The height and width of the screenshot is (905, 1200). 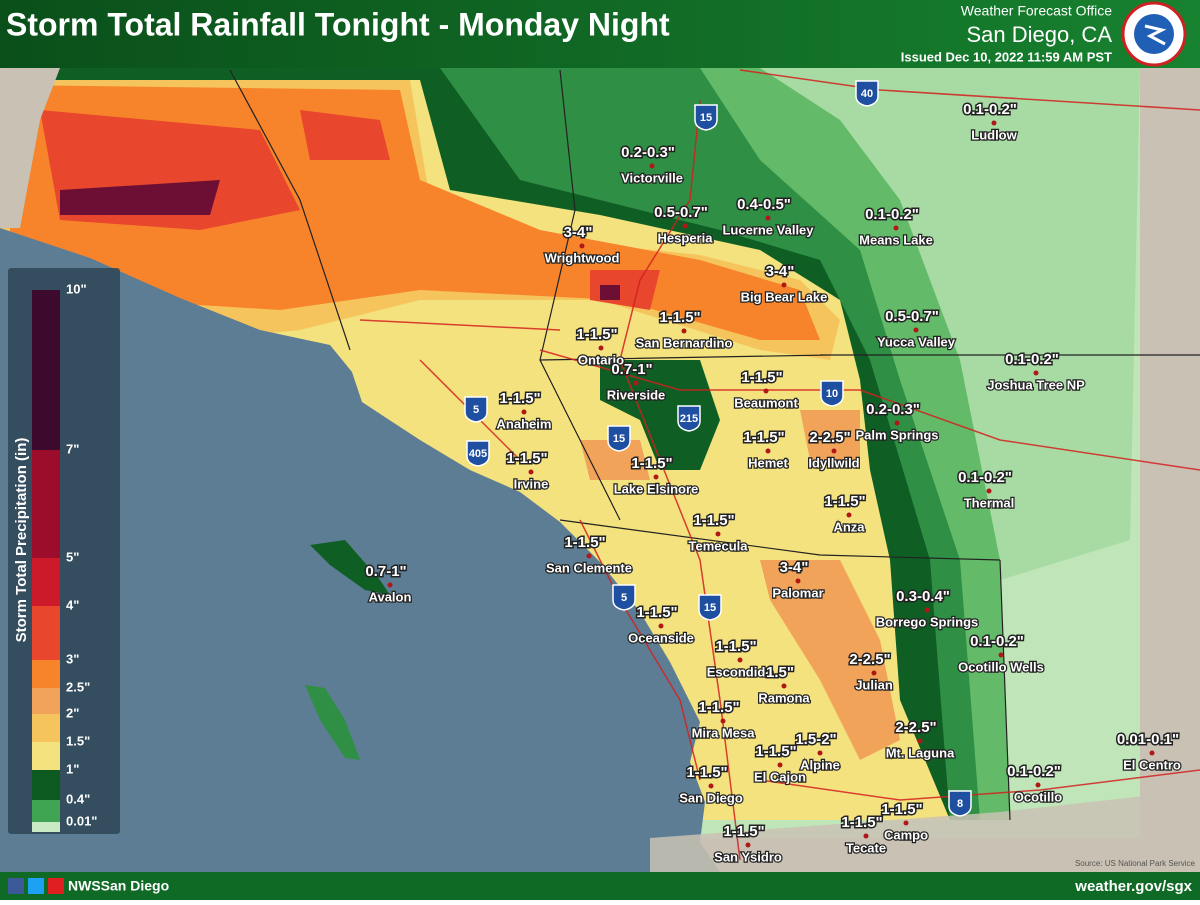 I want to click on legend-title: Storm Total Precipitation (in), so click(x=21, y=540).